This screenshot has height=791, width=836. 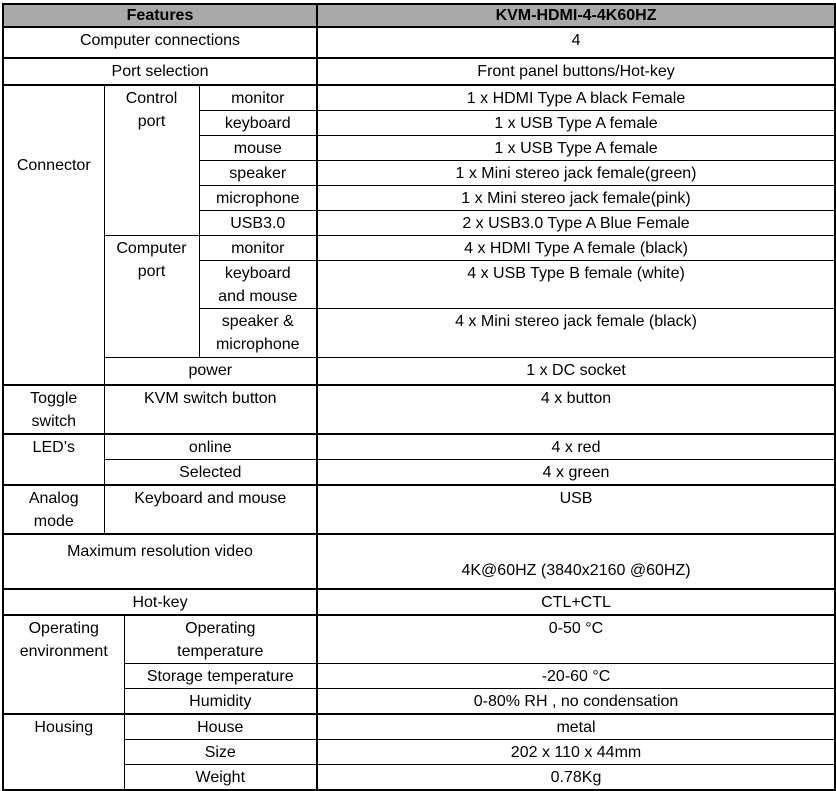 I want to click on header-features-cell: Features, so click(x=160, y=15).